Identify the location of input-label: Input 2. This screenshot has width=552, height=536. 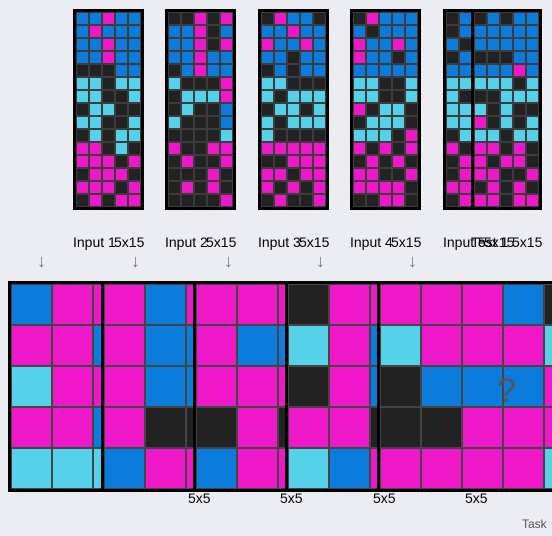
(186, 242).